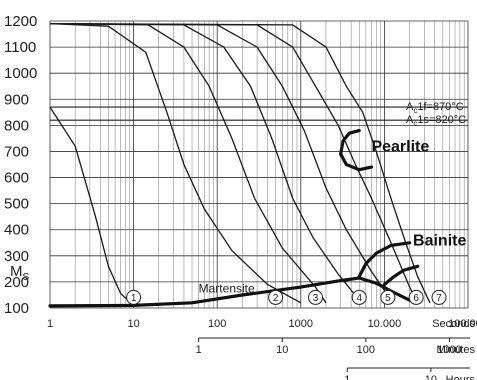 The height and width of the screenshot is (380, 477). I want to click on curve-marker: 5, so click(388, 297).